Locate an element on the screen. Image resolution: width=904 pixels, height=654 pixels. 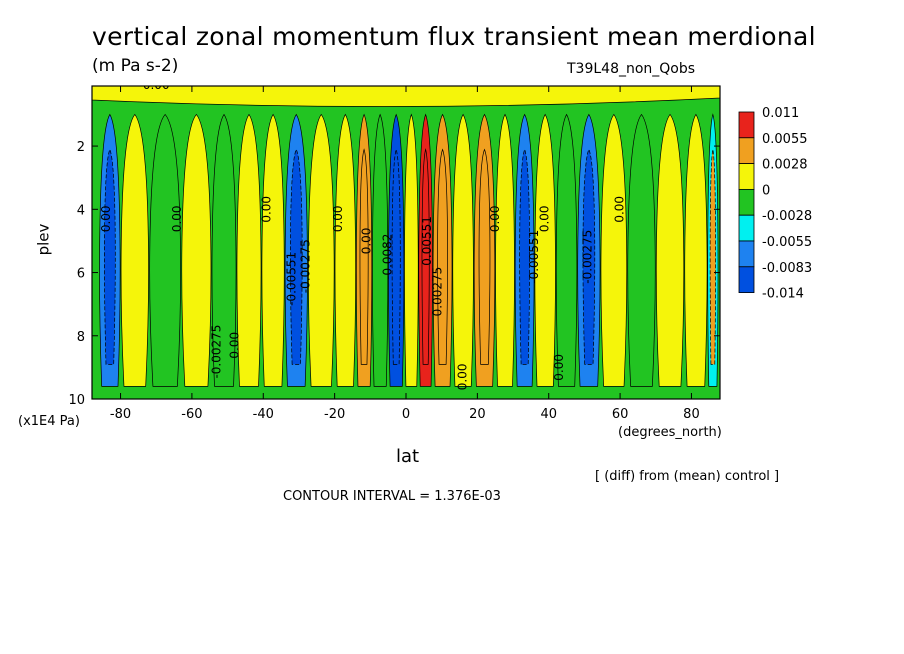
x-axis-label: lat is located at coordinates (408, 456).